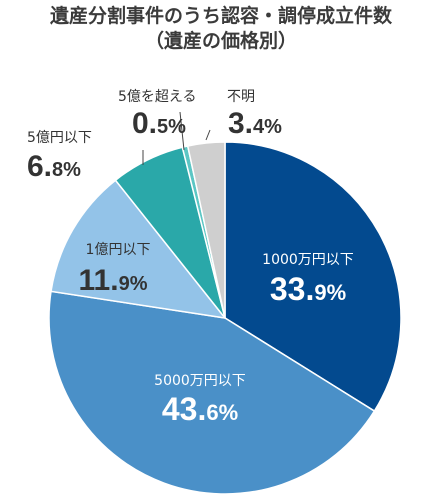 The image size is (442, 495). I want to click on slice-value: 6.8%, so click(54, 166).